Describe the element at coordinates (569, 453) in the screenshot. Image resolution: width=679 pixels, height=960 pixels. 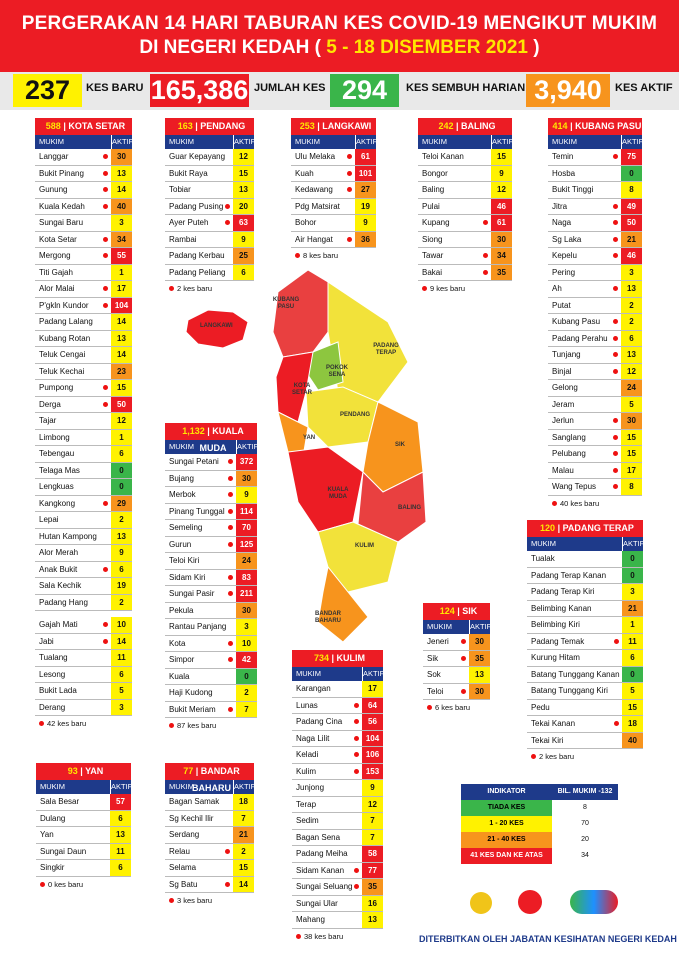
I see `mukim-label: Pelubang` at that location.